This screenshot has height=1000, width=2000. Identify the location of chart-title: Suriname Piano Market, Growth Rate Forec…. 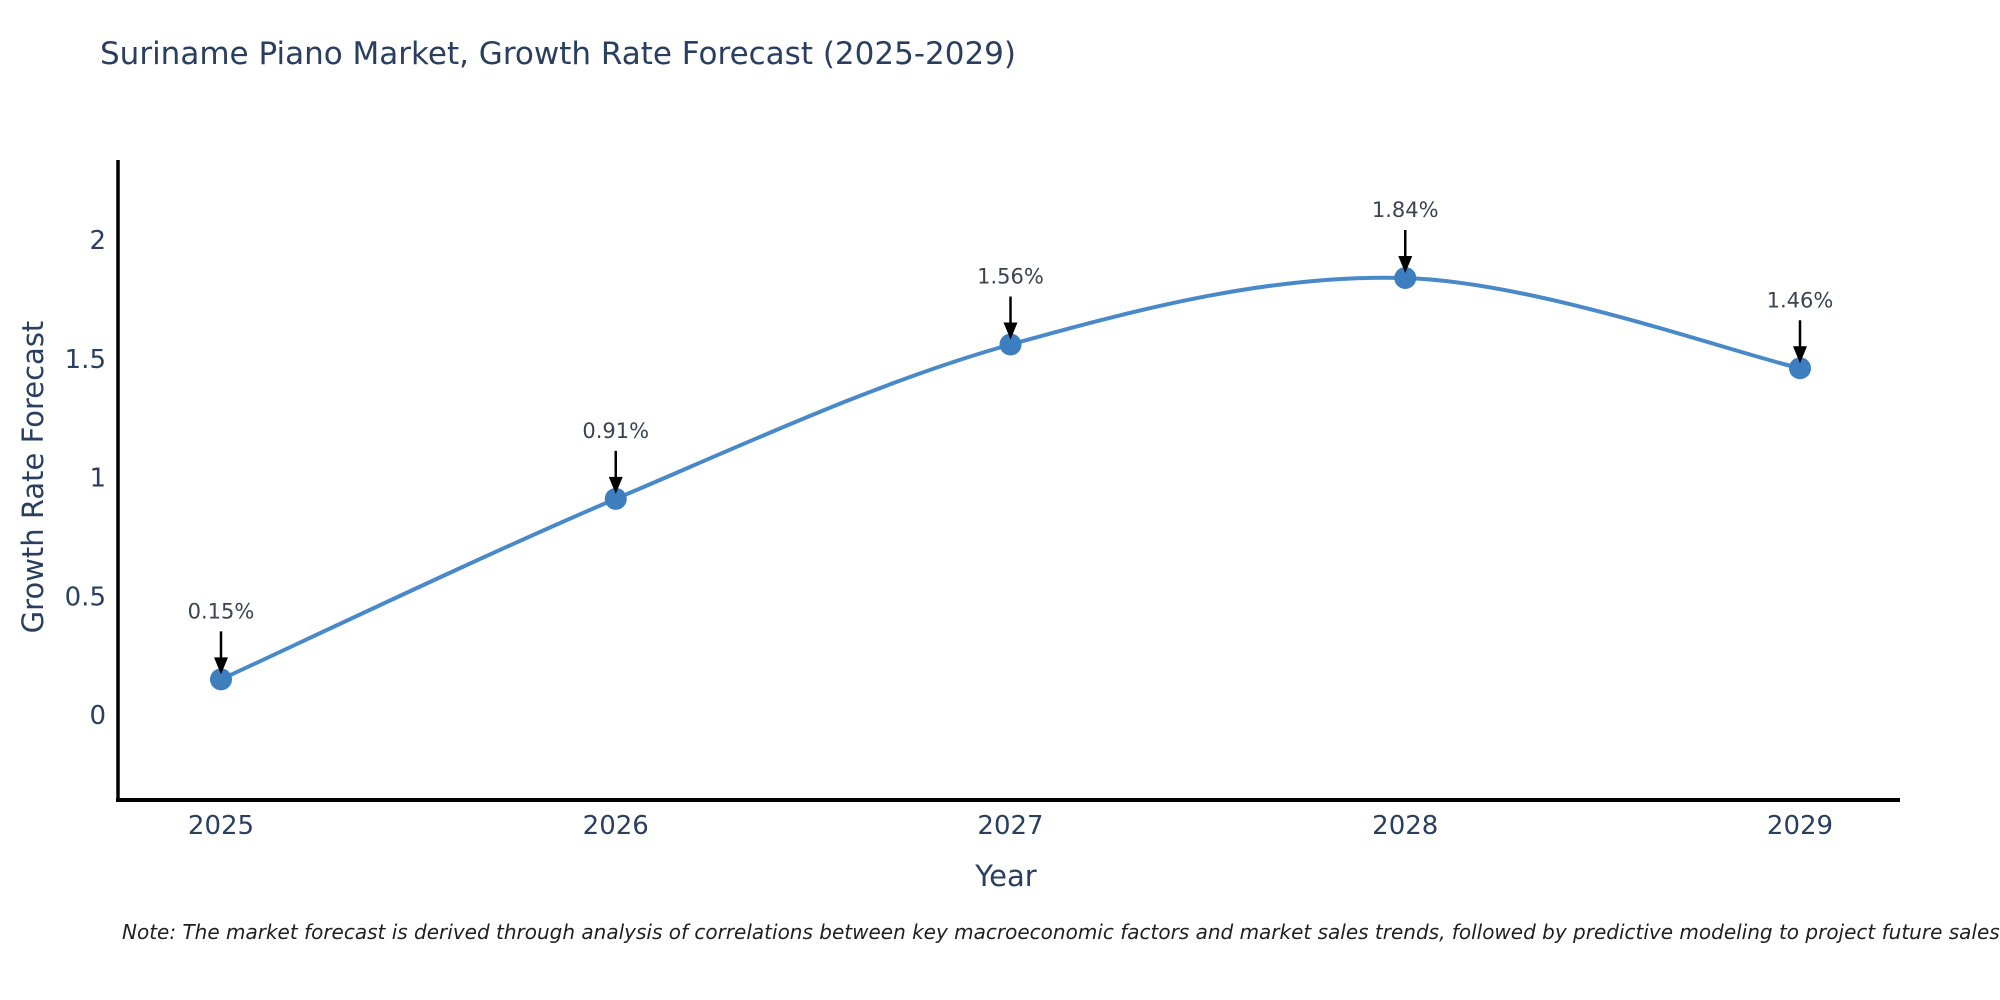
(558, 54).